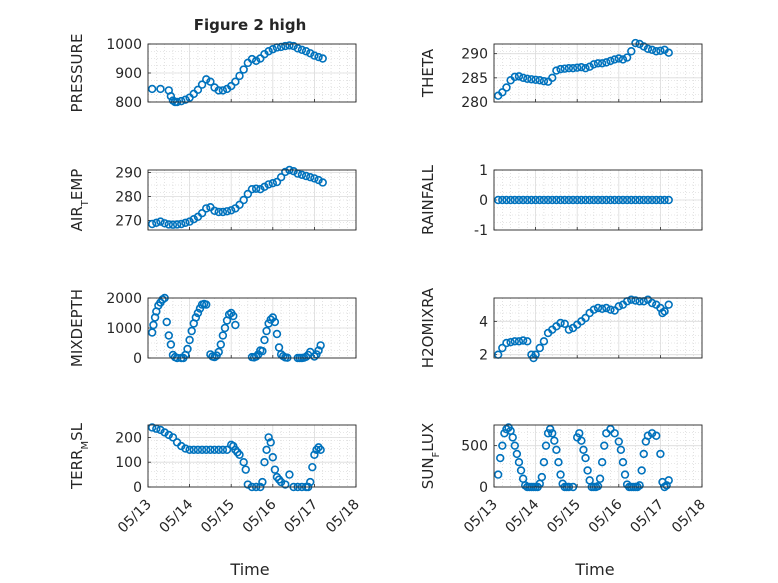 The height and width of the screenshot is (583, 778). Describe the element at coordinates (474, 103) in the screenshot. I see `y-tick-label: 280` at that location.